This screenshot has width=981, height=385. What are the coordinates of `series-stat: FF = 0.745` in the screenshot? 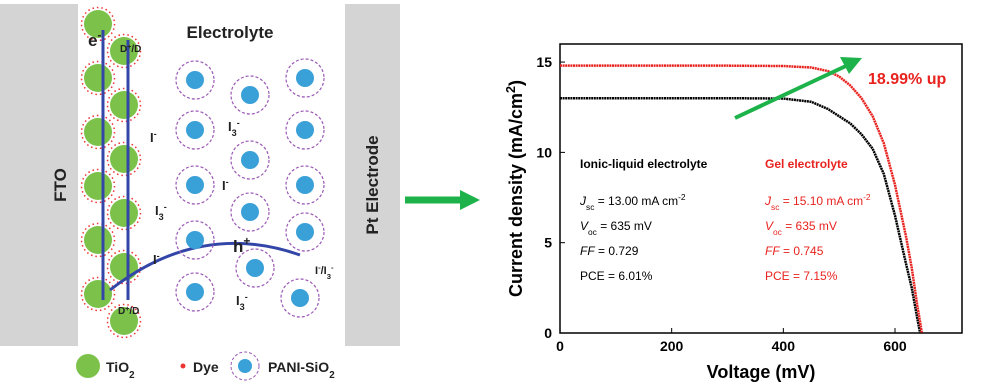 It's located at (794, 251).